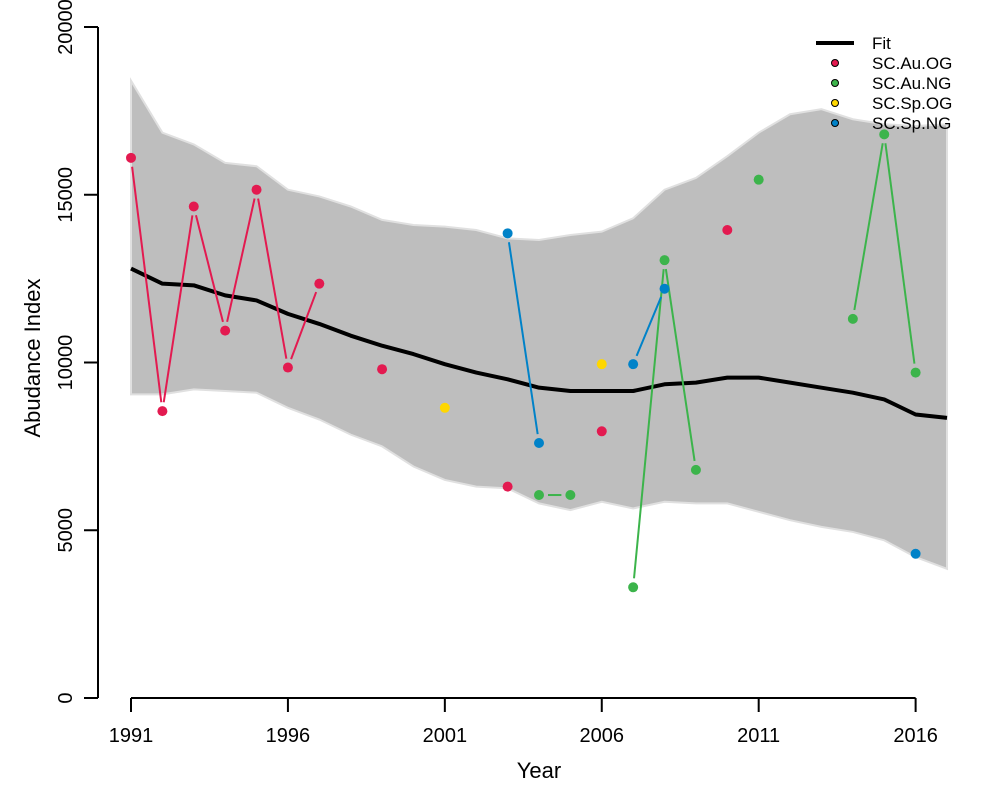 The image size is (1000, 805). Describe the element at coordinates (912, 103) in the screenshot. I see `legend-label: SC.Sp.OG` at that location.